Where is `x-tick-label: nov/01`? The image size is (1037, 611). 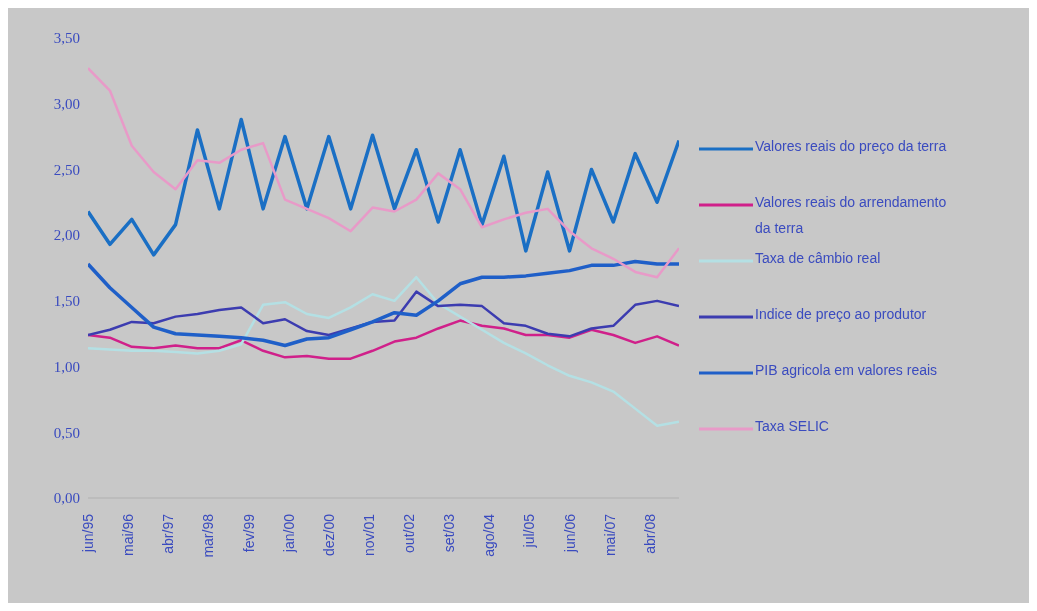
x-tick-label: nov/01 is located at coordinates (368, 535).